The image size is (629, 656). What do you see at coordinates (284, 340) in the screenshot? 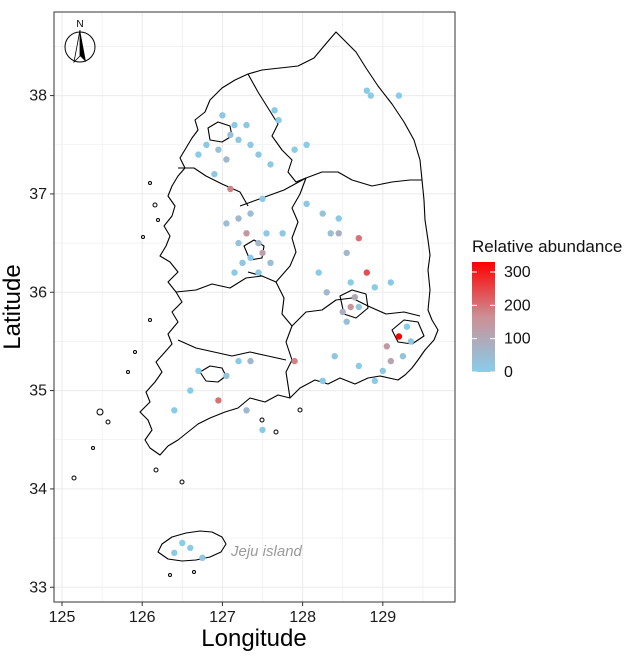
I see `province-border-jeonbuk-gyeongnam` at bounding box center [284, 340].